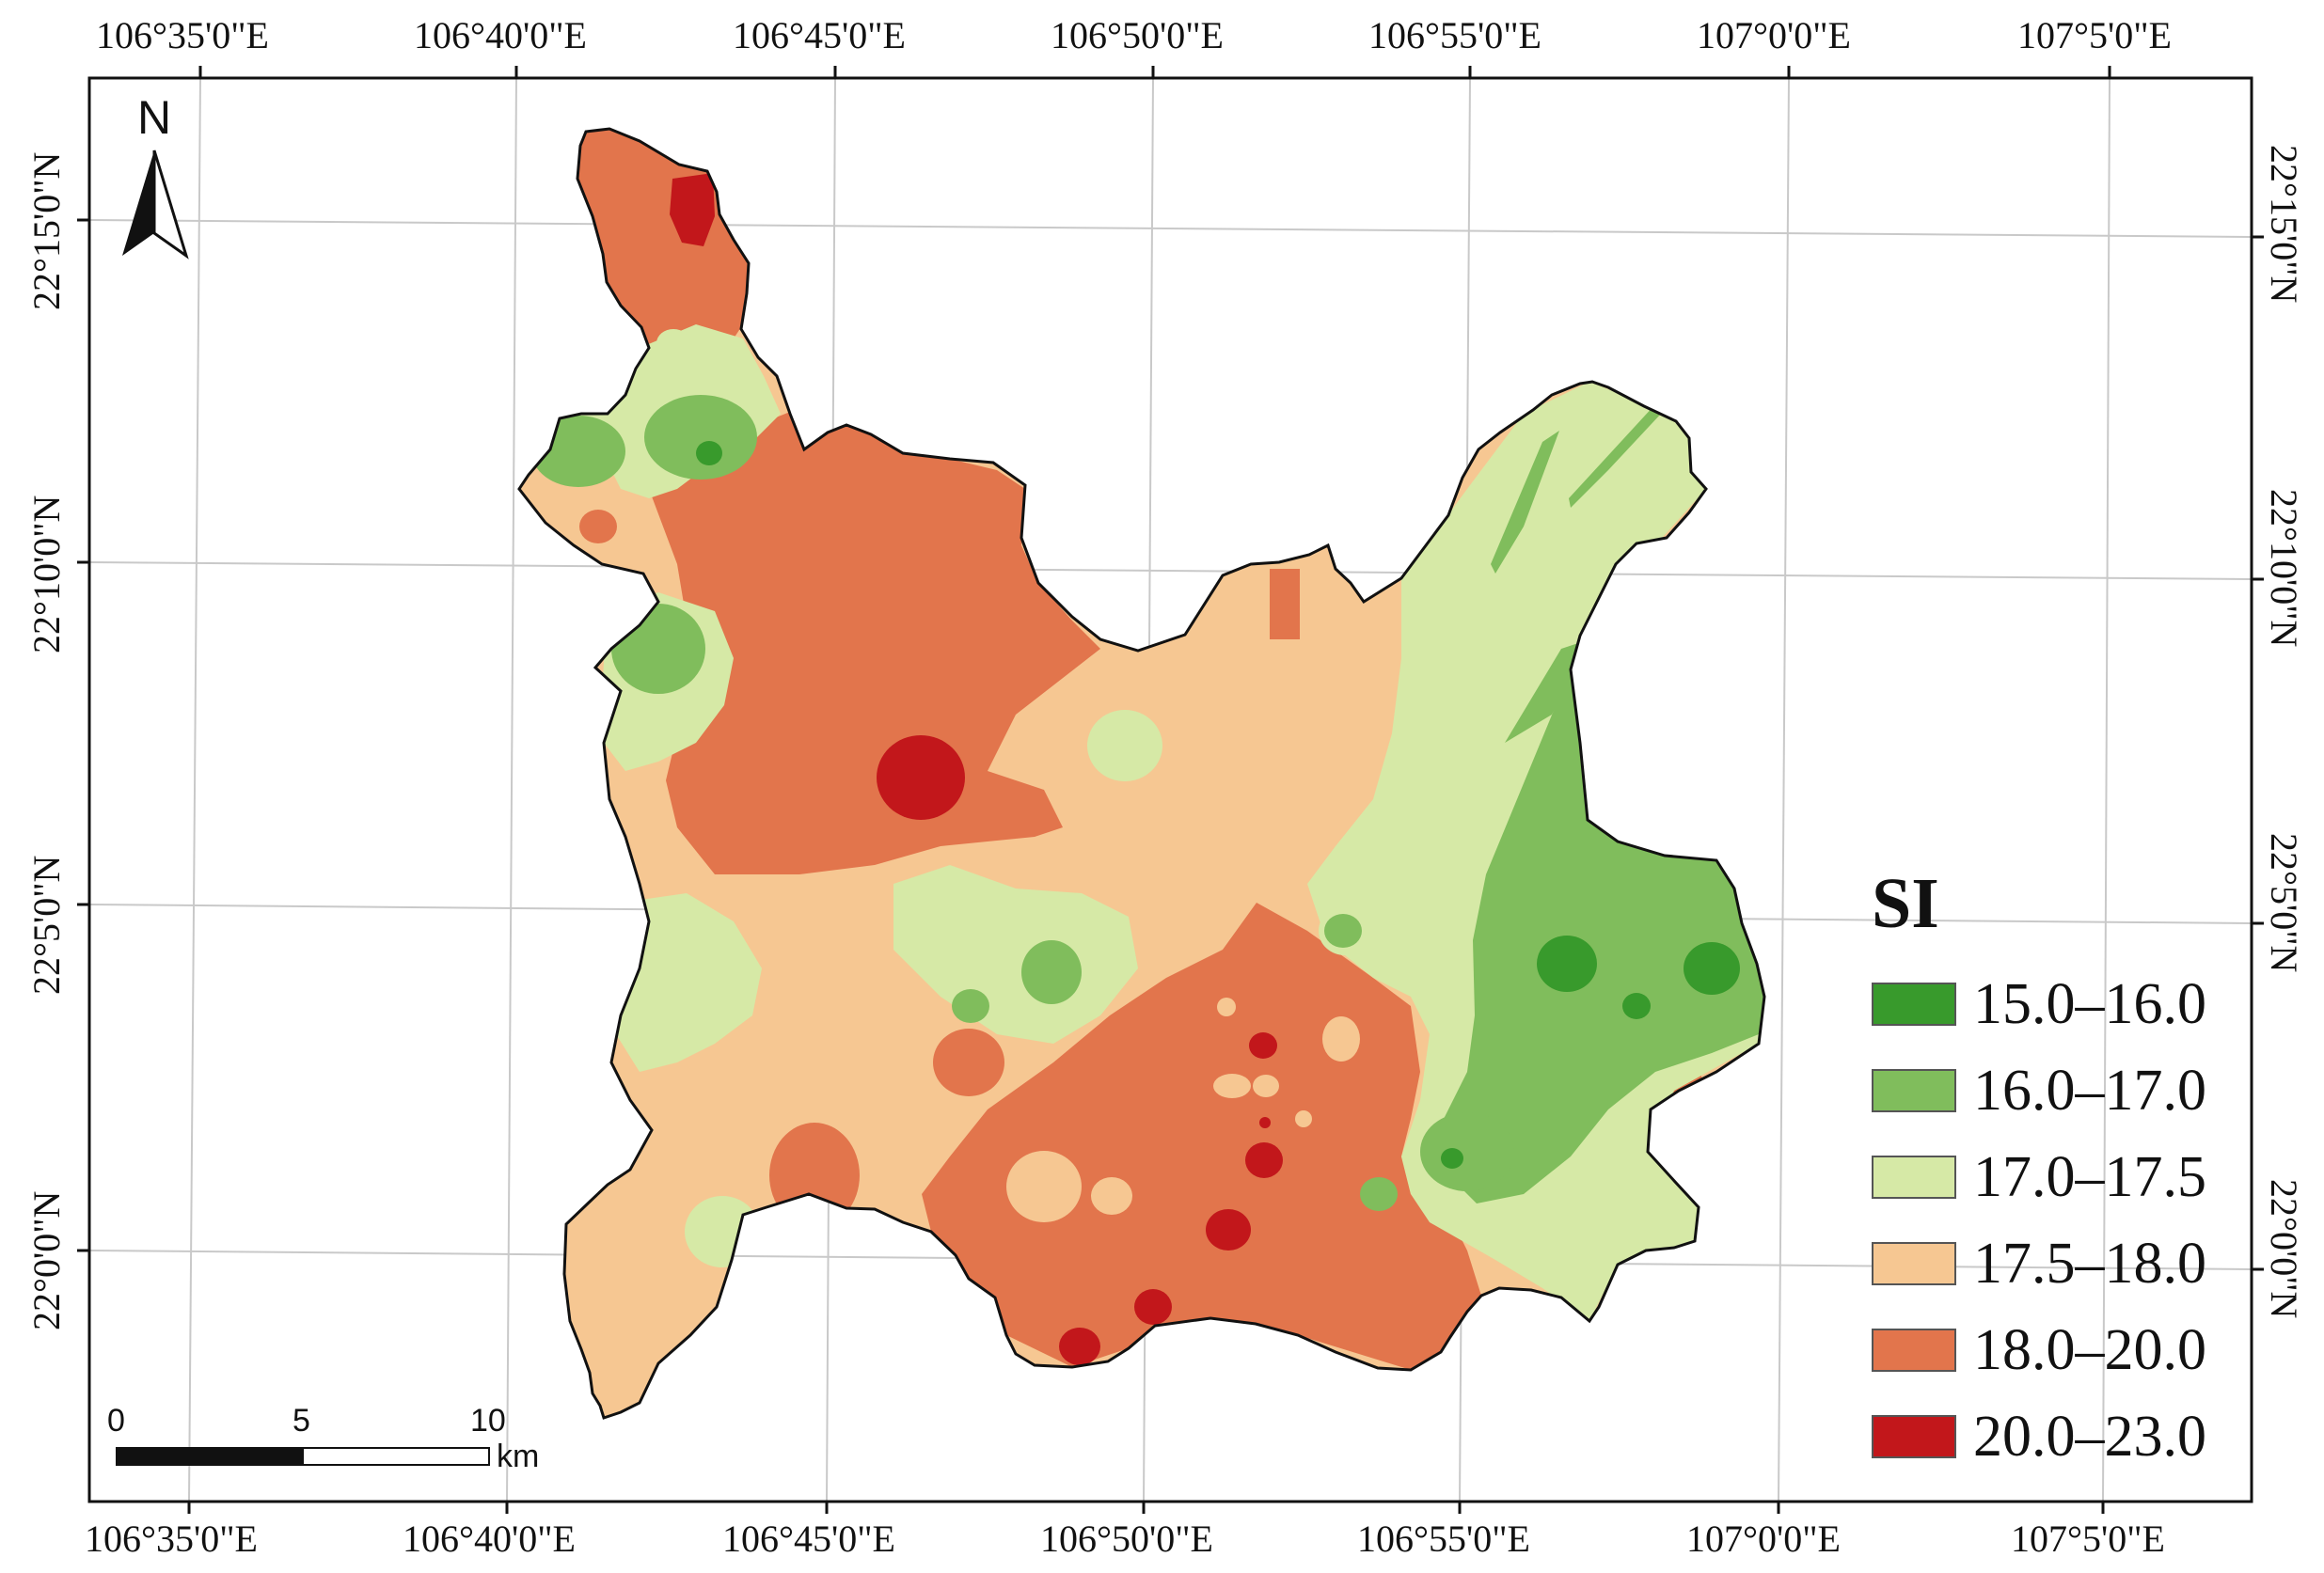 This screenshot has width=2324, height=1573. Describe the element at coordinates (171, 1539) in the screenshot. I see `lon-label-bottom: 106°35'0"E` at that location.